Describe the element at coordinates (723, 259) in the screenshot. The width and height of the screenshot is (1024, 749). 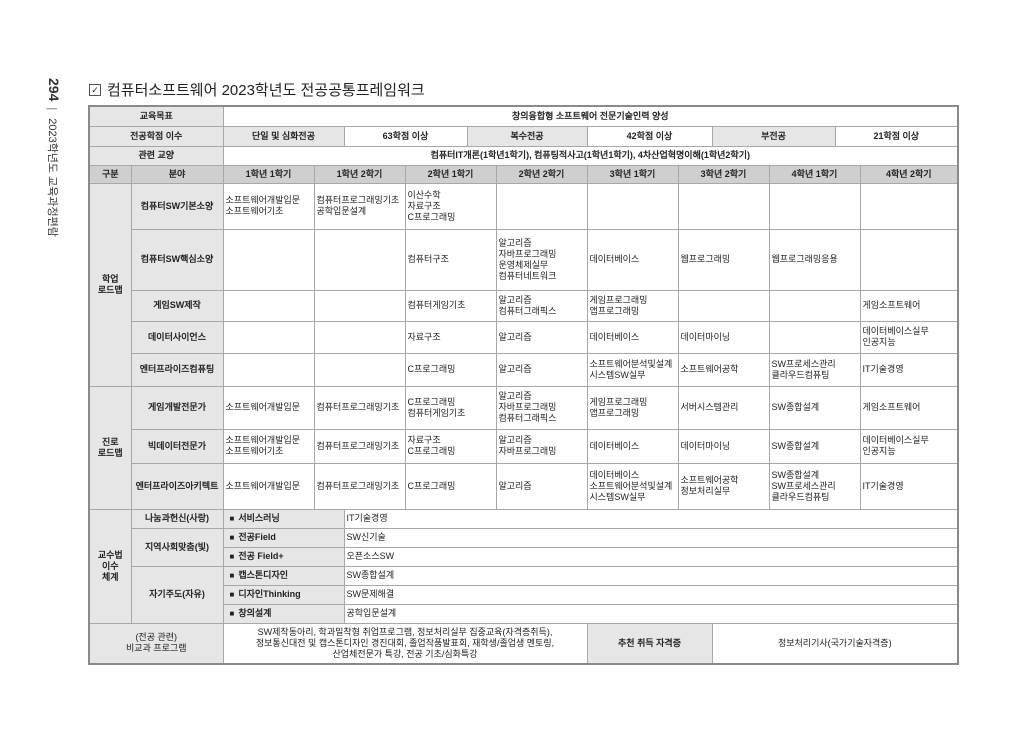
I see `course-cell: 웹프로그래밍` at that location.